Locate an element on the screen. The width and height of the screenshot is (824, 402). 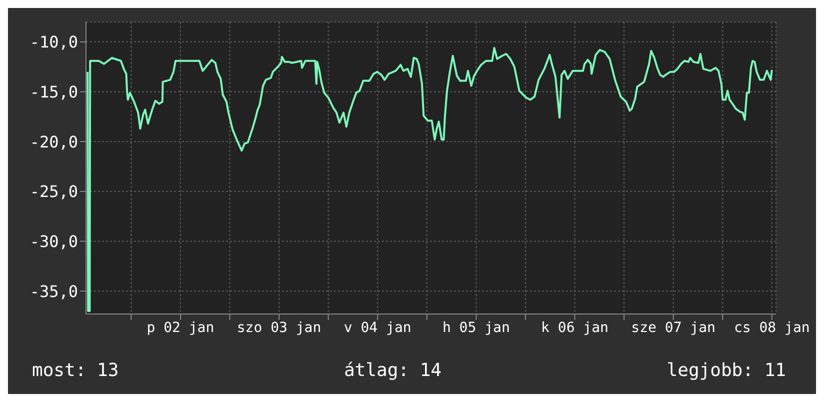
text: átlag: 14 is located at coordinates (393, 370).